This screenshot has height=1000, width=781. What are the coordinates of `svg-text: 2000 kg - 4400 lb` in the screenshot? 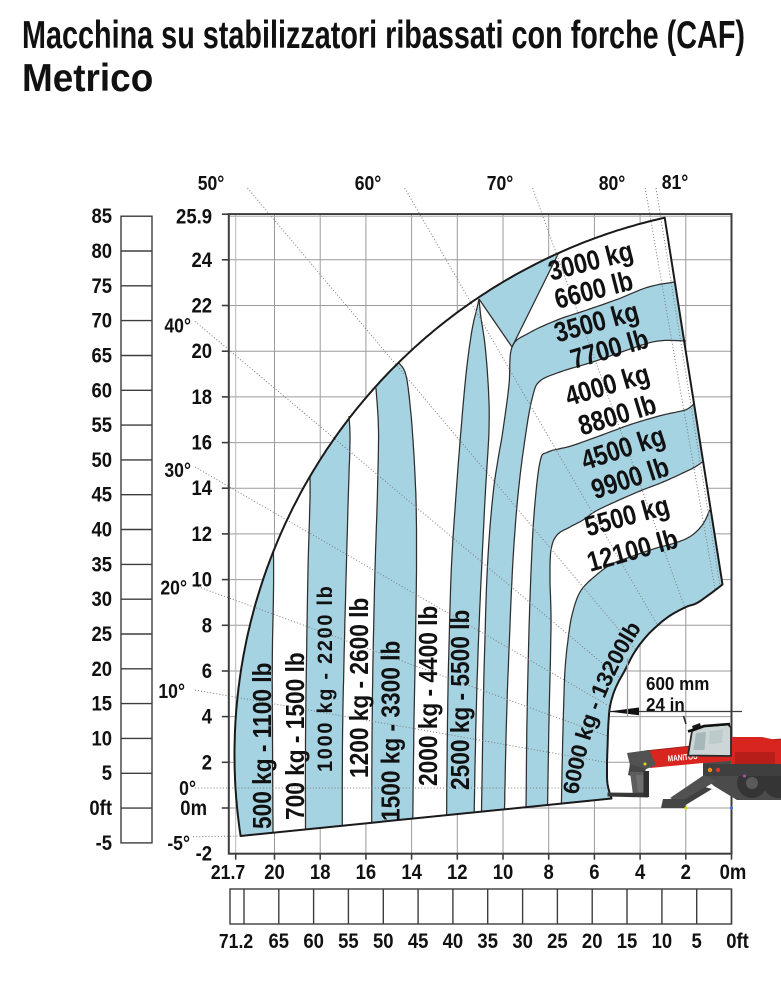 It's located at (429, 696).